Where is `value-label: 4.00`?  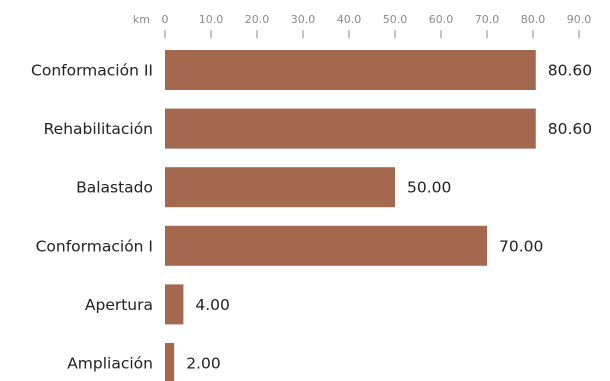 value-label: 4.00 is located at coordinates (212, 305).